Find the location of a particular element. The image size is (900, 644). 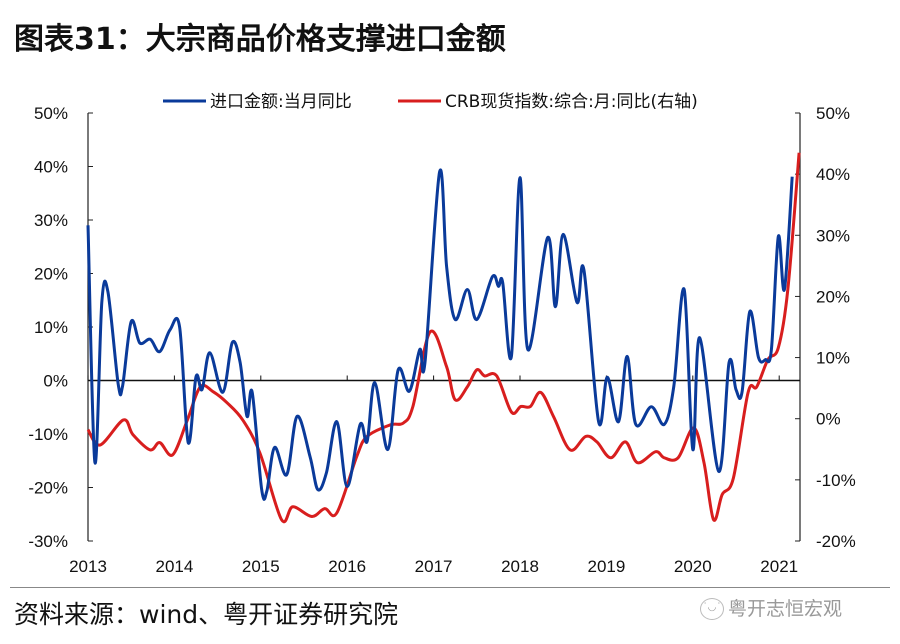

right-axis-tick-label: 20% is located at coordinates (833, 296).